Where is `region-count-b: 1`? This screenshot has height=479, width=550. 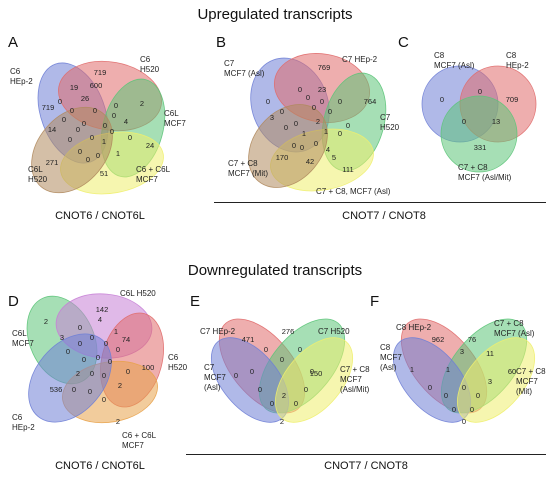 region-count-b: 1 is located at coordinates (304, 133).